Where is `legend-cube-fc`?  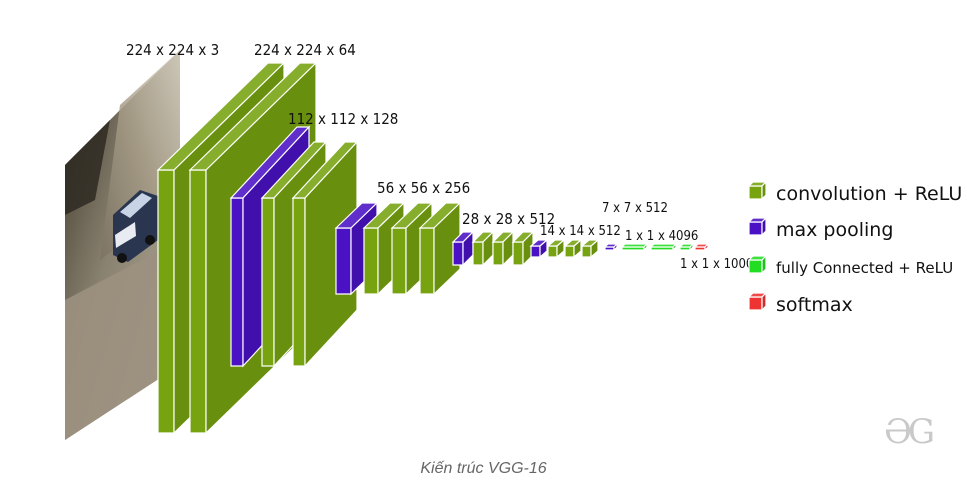
legend-cube-fc is located at coordinates (757, 264).